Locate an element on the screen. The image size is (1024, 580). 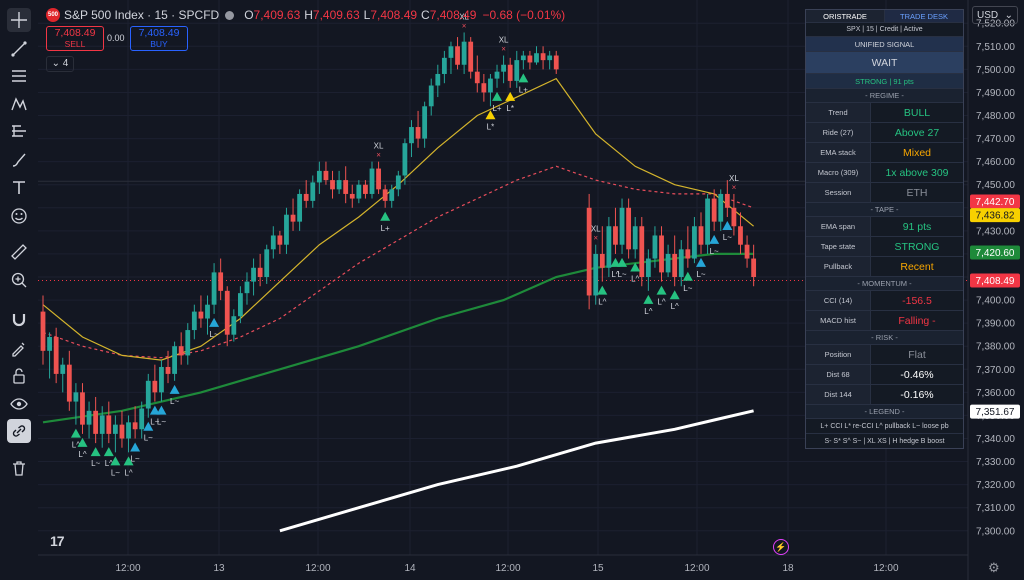
magnet-icon is located at coordinates (19, 320).